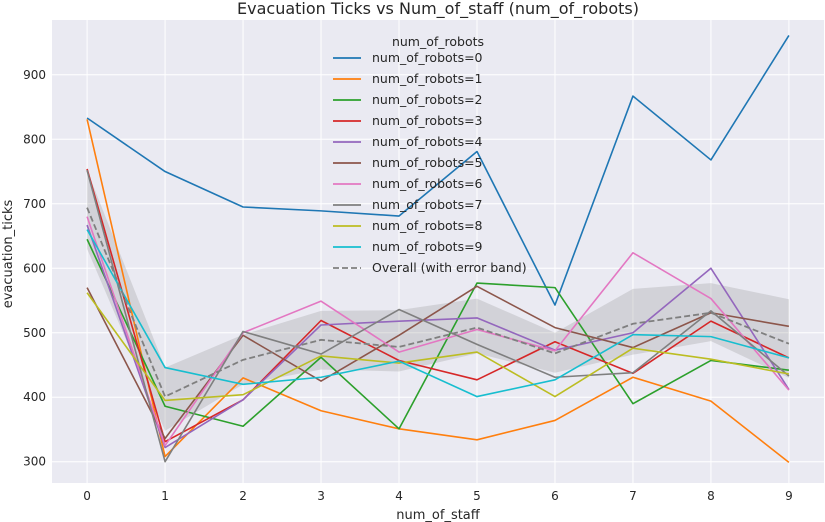  Describe the element at coordinates (427, 57) in the screenshot. I see `legend-label: num_of_robots=0` at that location.